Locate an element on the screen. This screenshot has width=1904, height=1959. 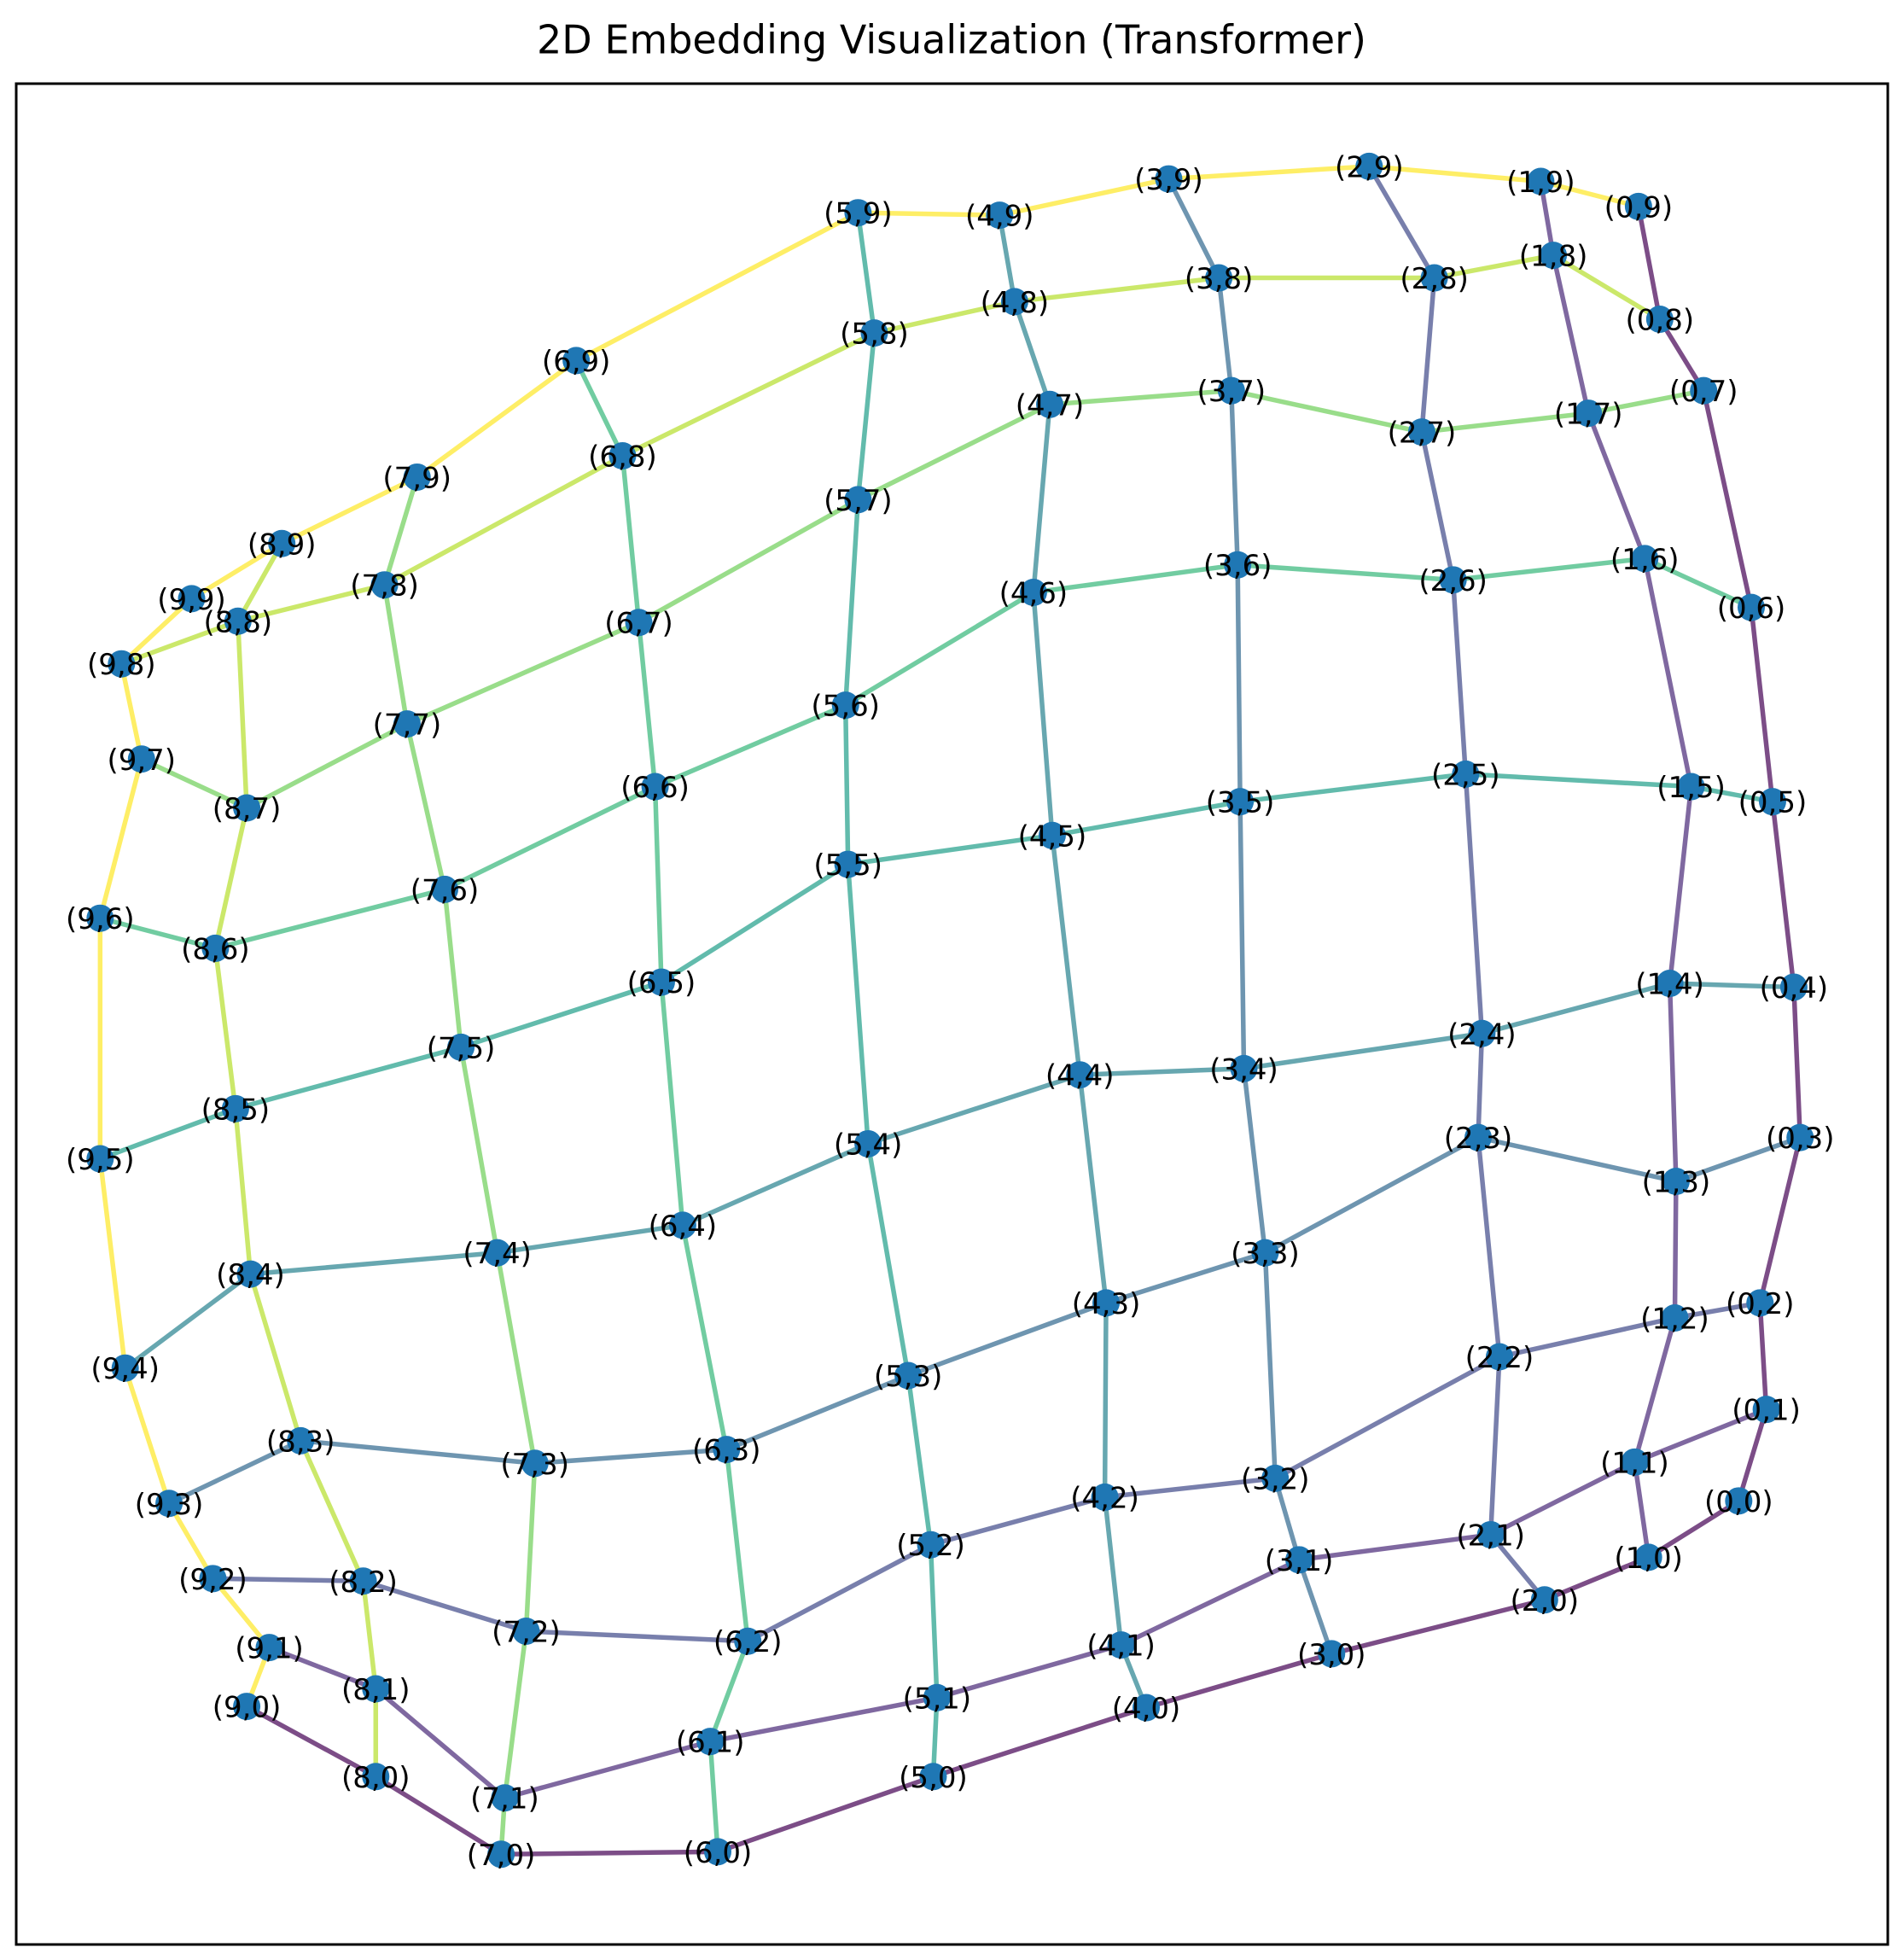
node-label: (2,9) is located at coordinates (1369, 167).